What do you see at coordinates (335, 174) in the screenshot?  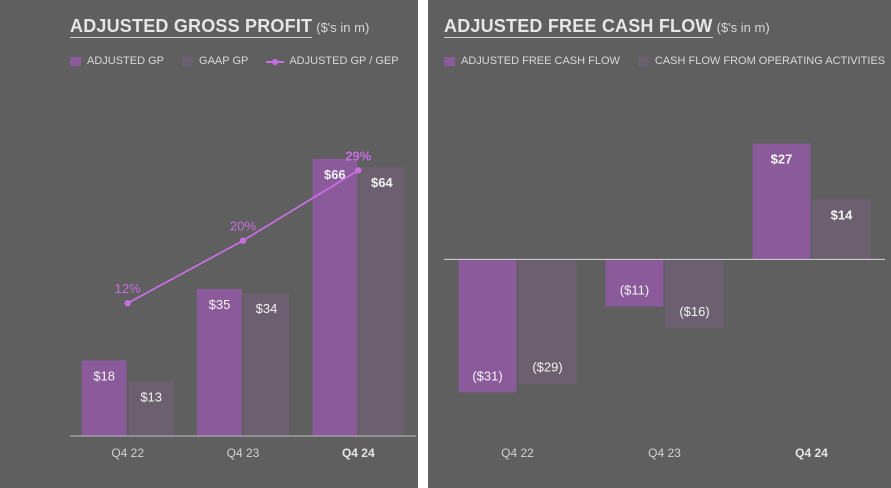 I see `bar-value-label: $66` at bounding box center [335, 174].